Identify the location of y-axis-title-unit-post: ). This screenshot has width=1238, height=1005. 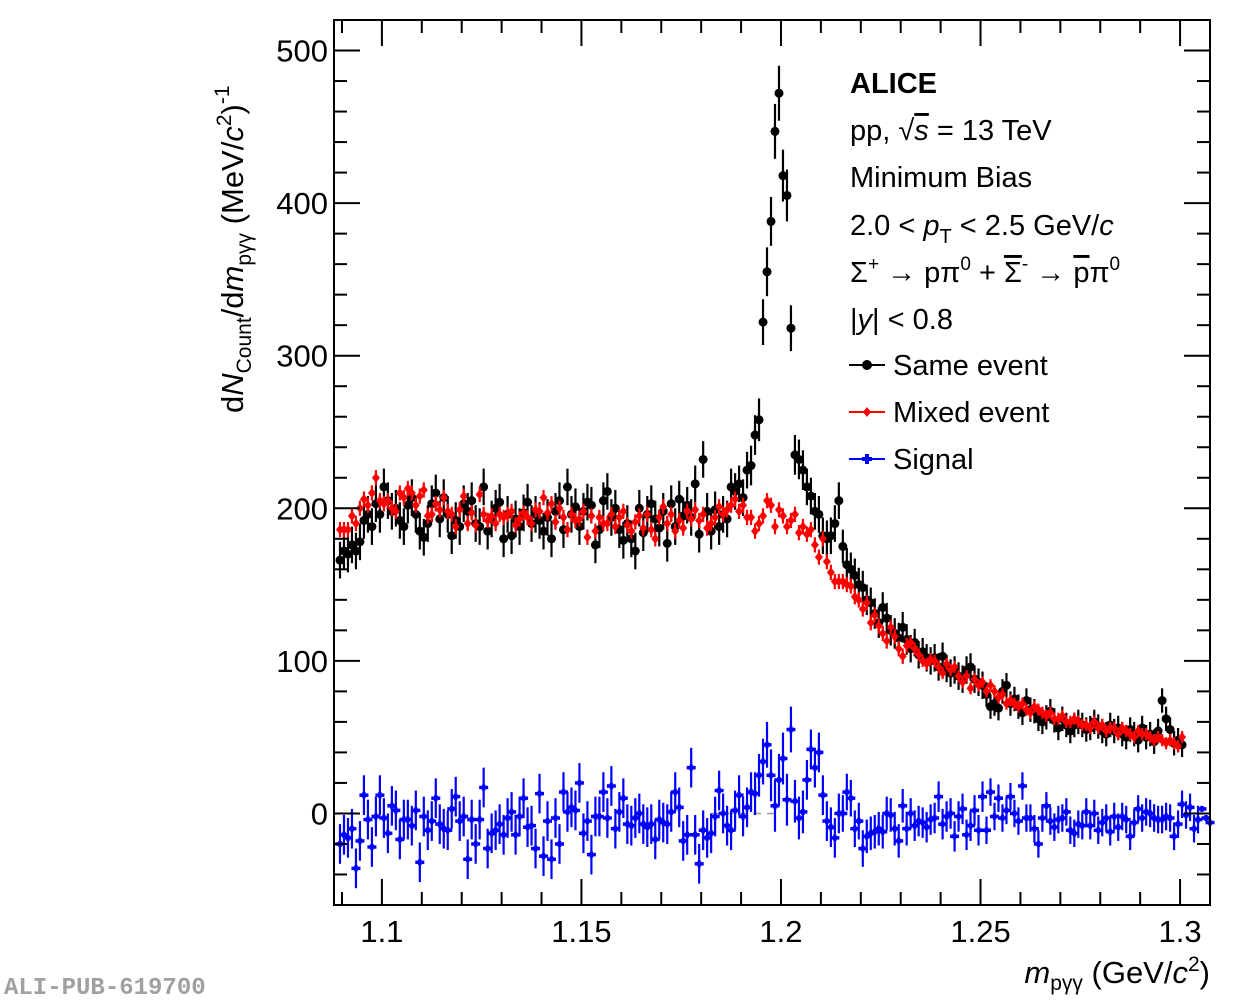
(232, 109).